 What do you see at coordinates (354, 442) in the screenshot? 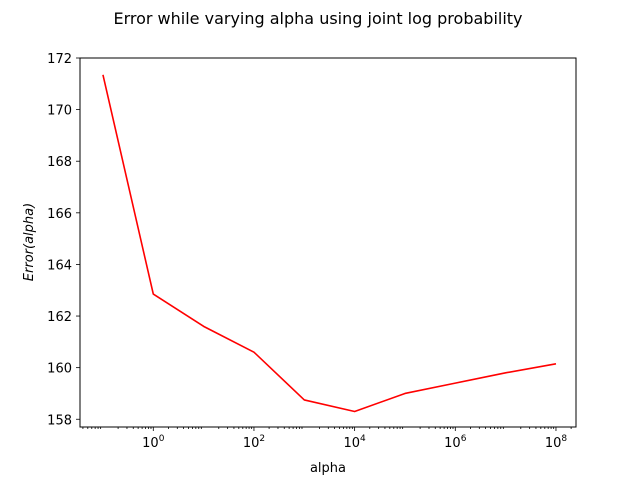
I see `x-tick-label: 10⁴` at bounding box center [354, 442].